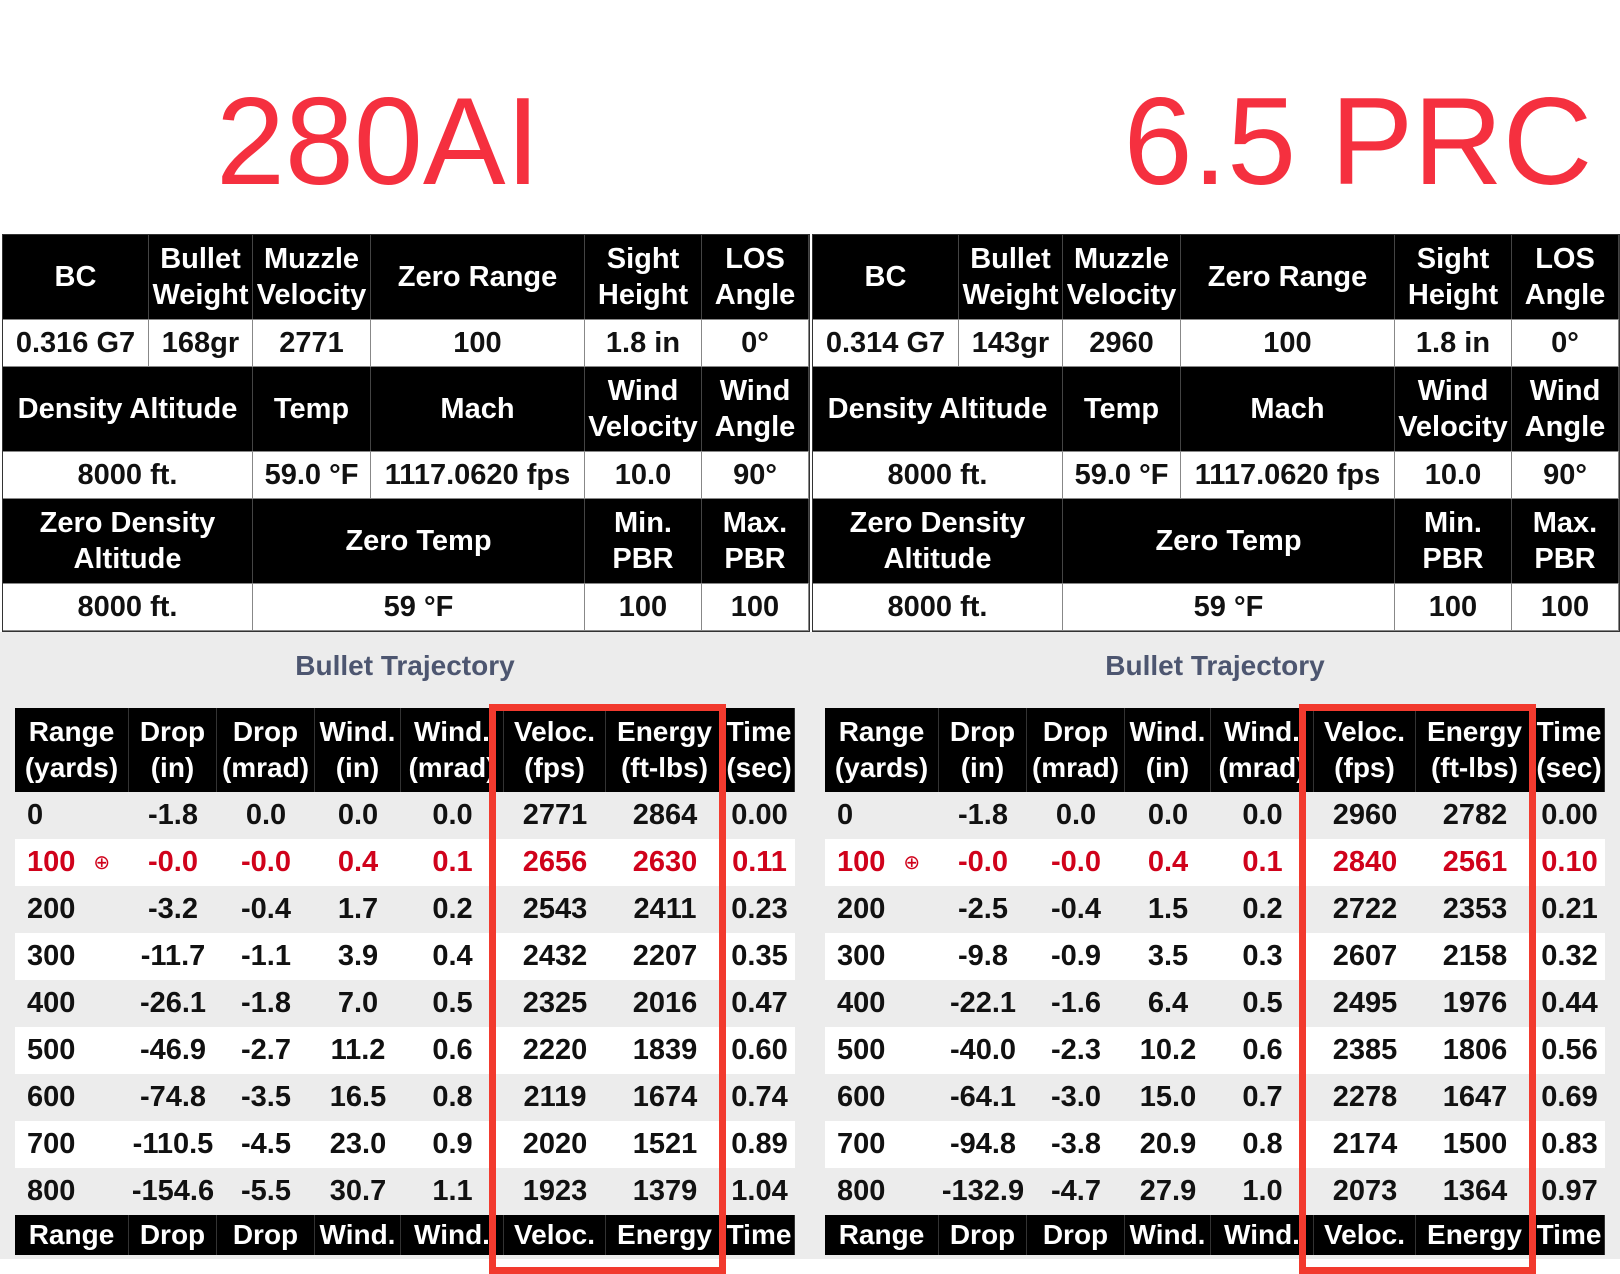 The height and width of the screenshot is (1274, 1620). I want to click on table-cell: -0.0, so click(266, 862).